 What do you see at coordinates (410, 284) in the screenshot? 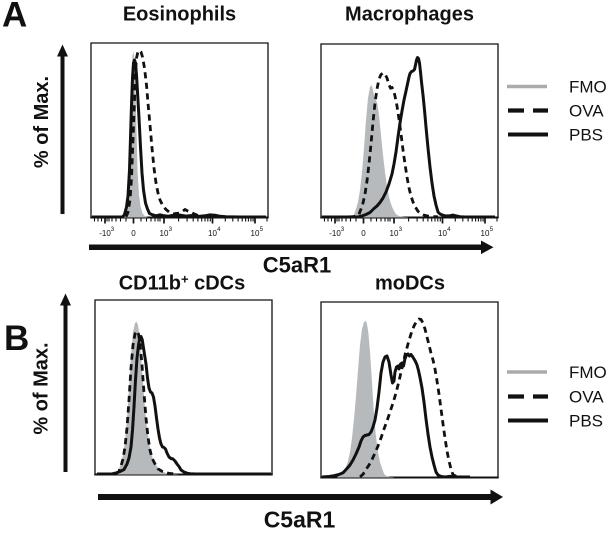
I see `svg-text: moDCs` at bounding box center [410, 284].